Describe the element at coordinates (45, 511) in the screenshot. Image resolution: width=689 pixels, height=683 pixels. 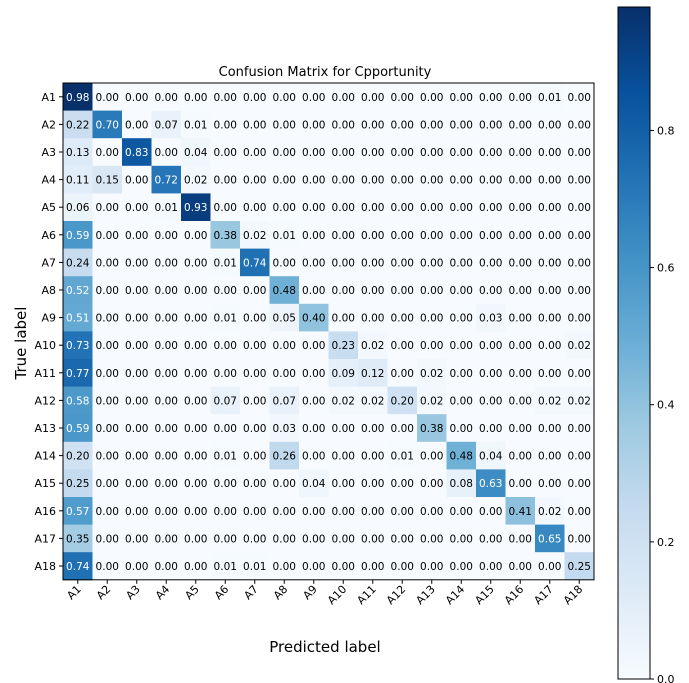
I see `y-tick-label: A16` at that location.